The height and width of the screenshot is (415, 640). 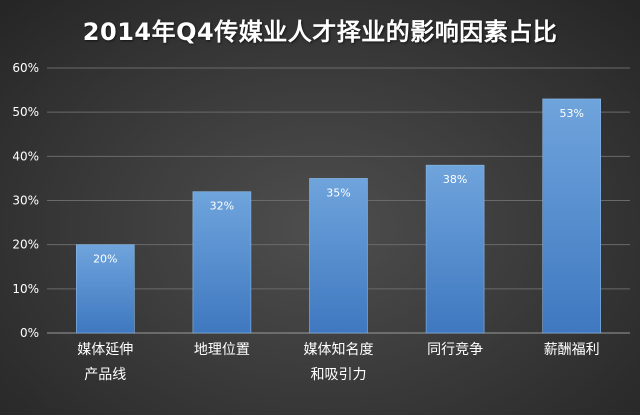 I want to click on y-tick-label: 50%, so click(x=25, y=112).